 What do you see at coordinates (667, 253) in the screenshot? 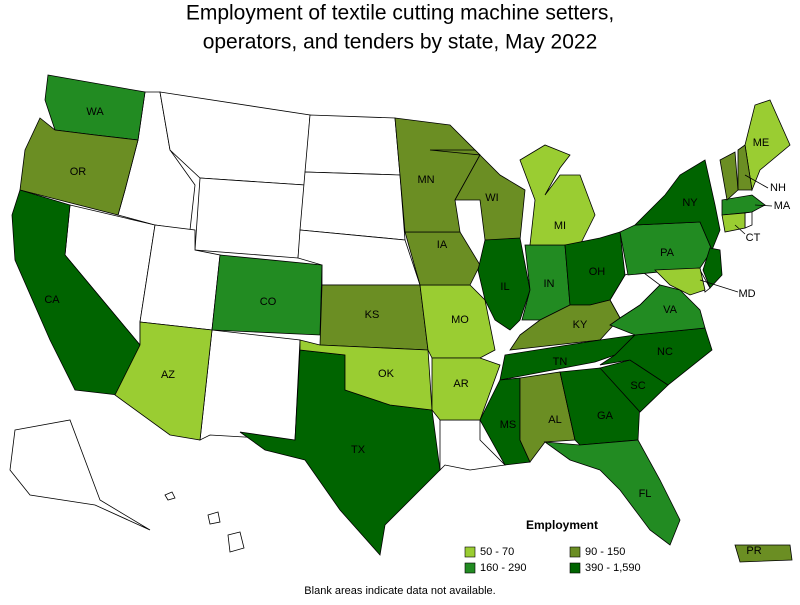
I see `state-label: PA` at bounding box center [667, 253].